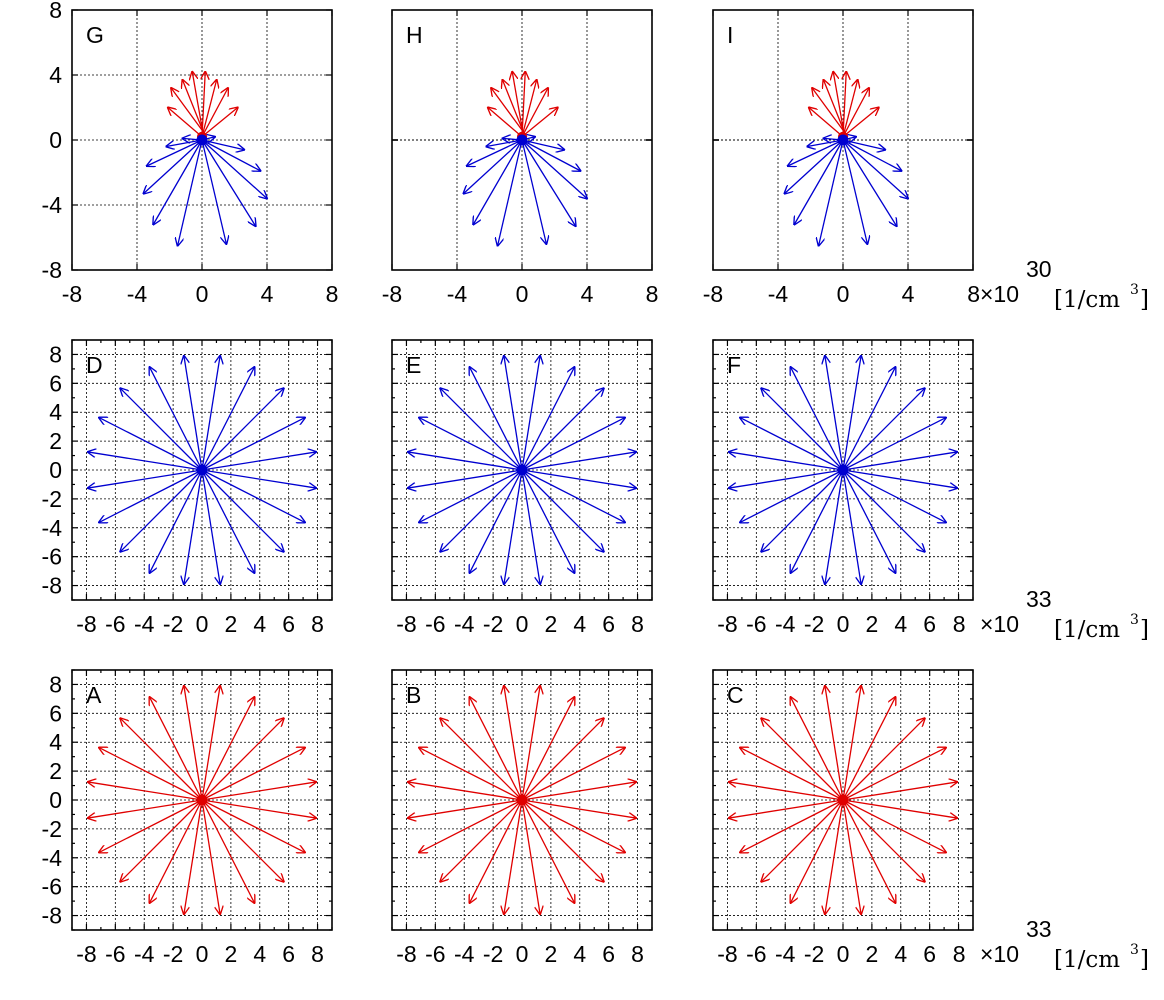 This screenshot has width=1164, height=1000. Describe the element at coordinates (230, 954) in the screenshot. I see `x-tick-label: 2` at that location.